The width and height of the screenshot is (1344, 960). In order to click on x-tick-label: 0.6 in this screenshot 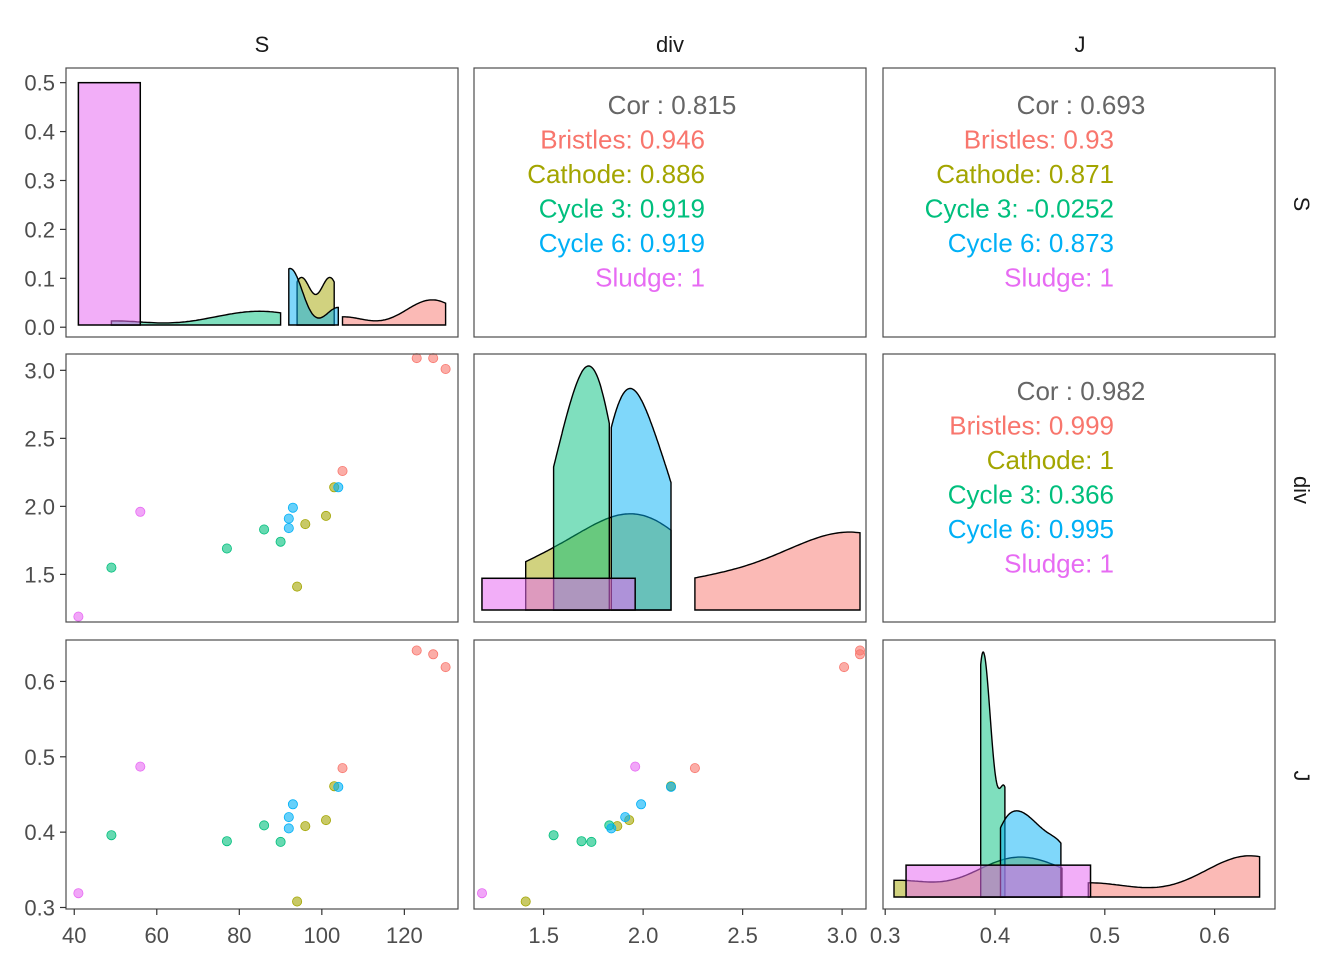, I will do `click(1214, 935)`.